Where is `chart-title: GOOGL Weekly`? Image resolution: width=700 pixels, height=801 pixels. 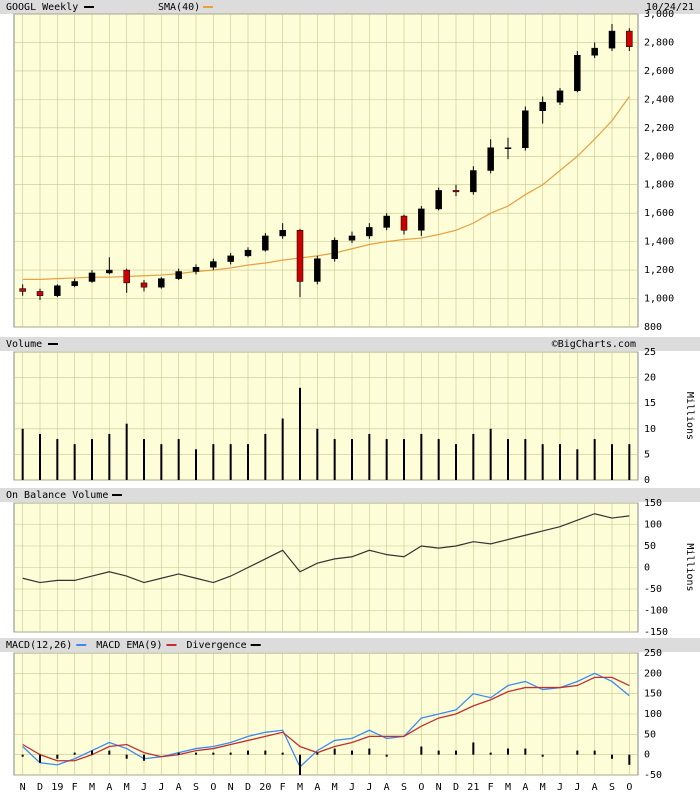
chart-title: GOOGL Weekly is located at coordinates (42, 7).